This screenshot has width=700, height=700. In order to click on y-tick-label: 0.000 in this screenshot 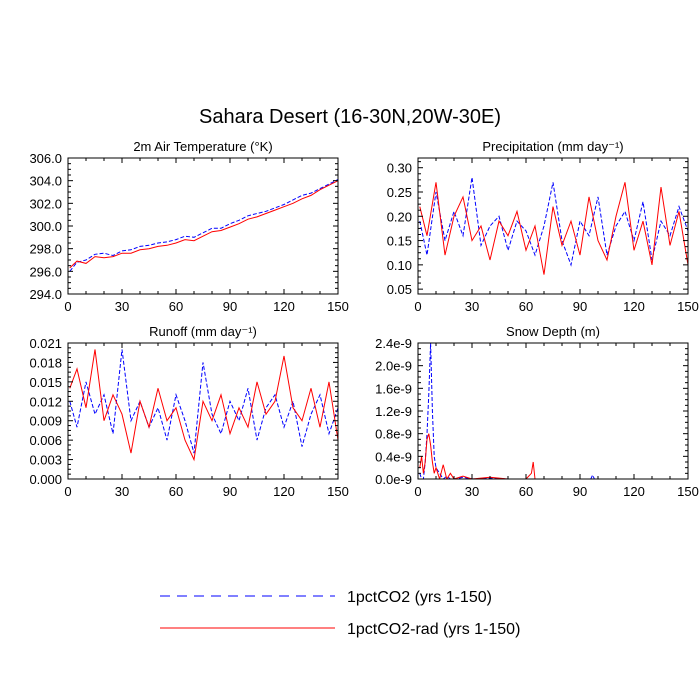, I will do `click(45, 479)`.